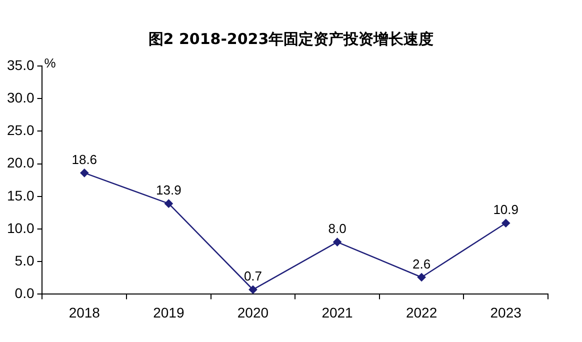  Describe the element at coordinates (421, 264) in the screenshot. I see `data-label: 2.6` at that location.